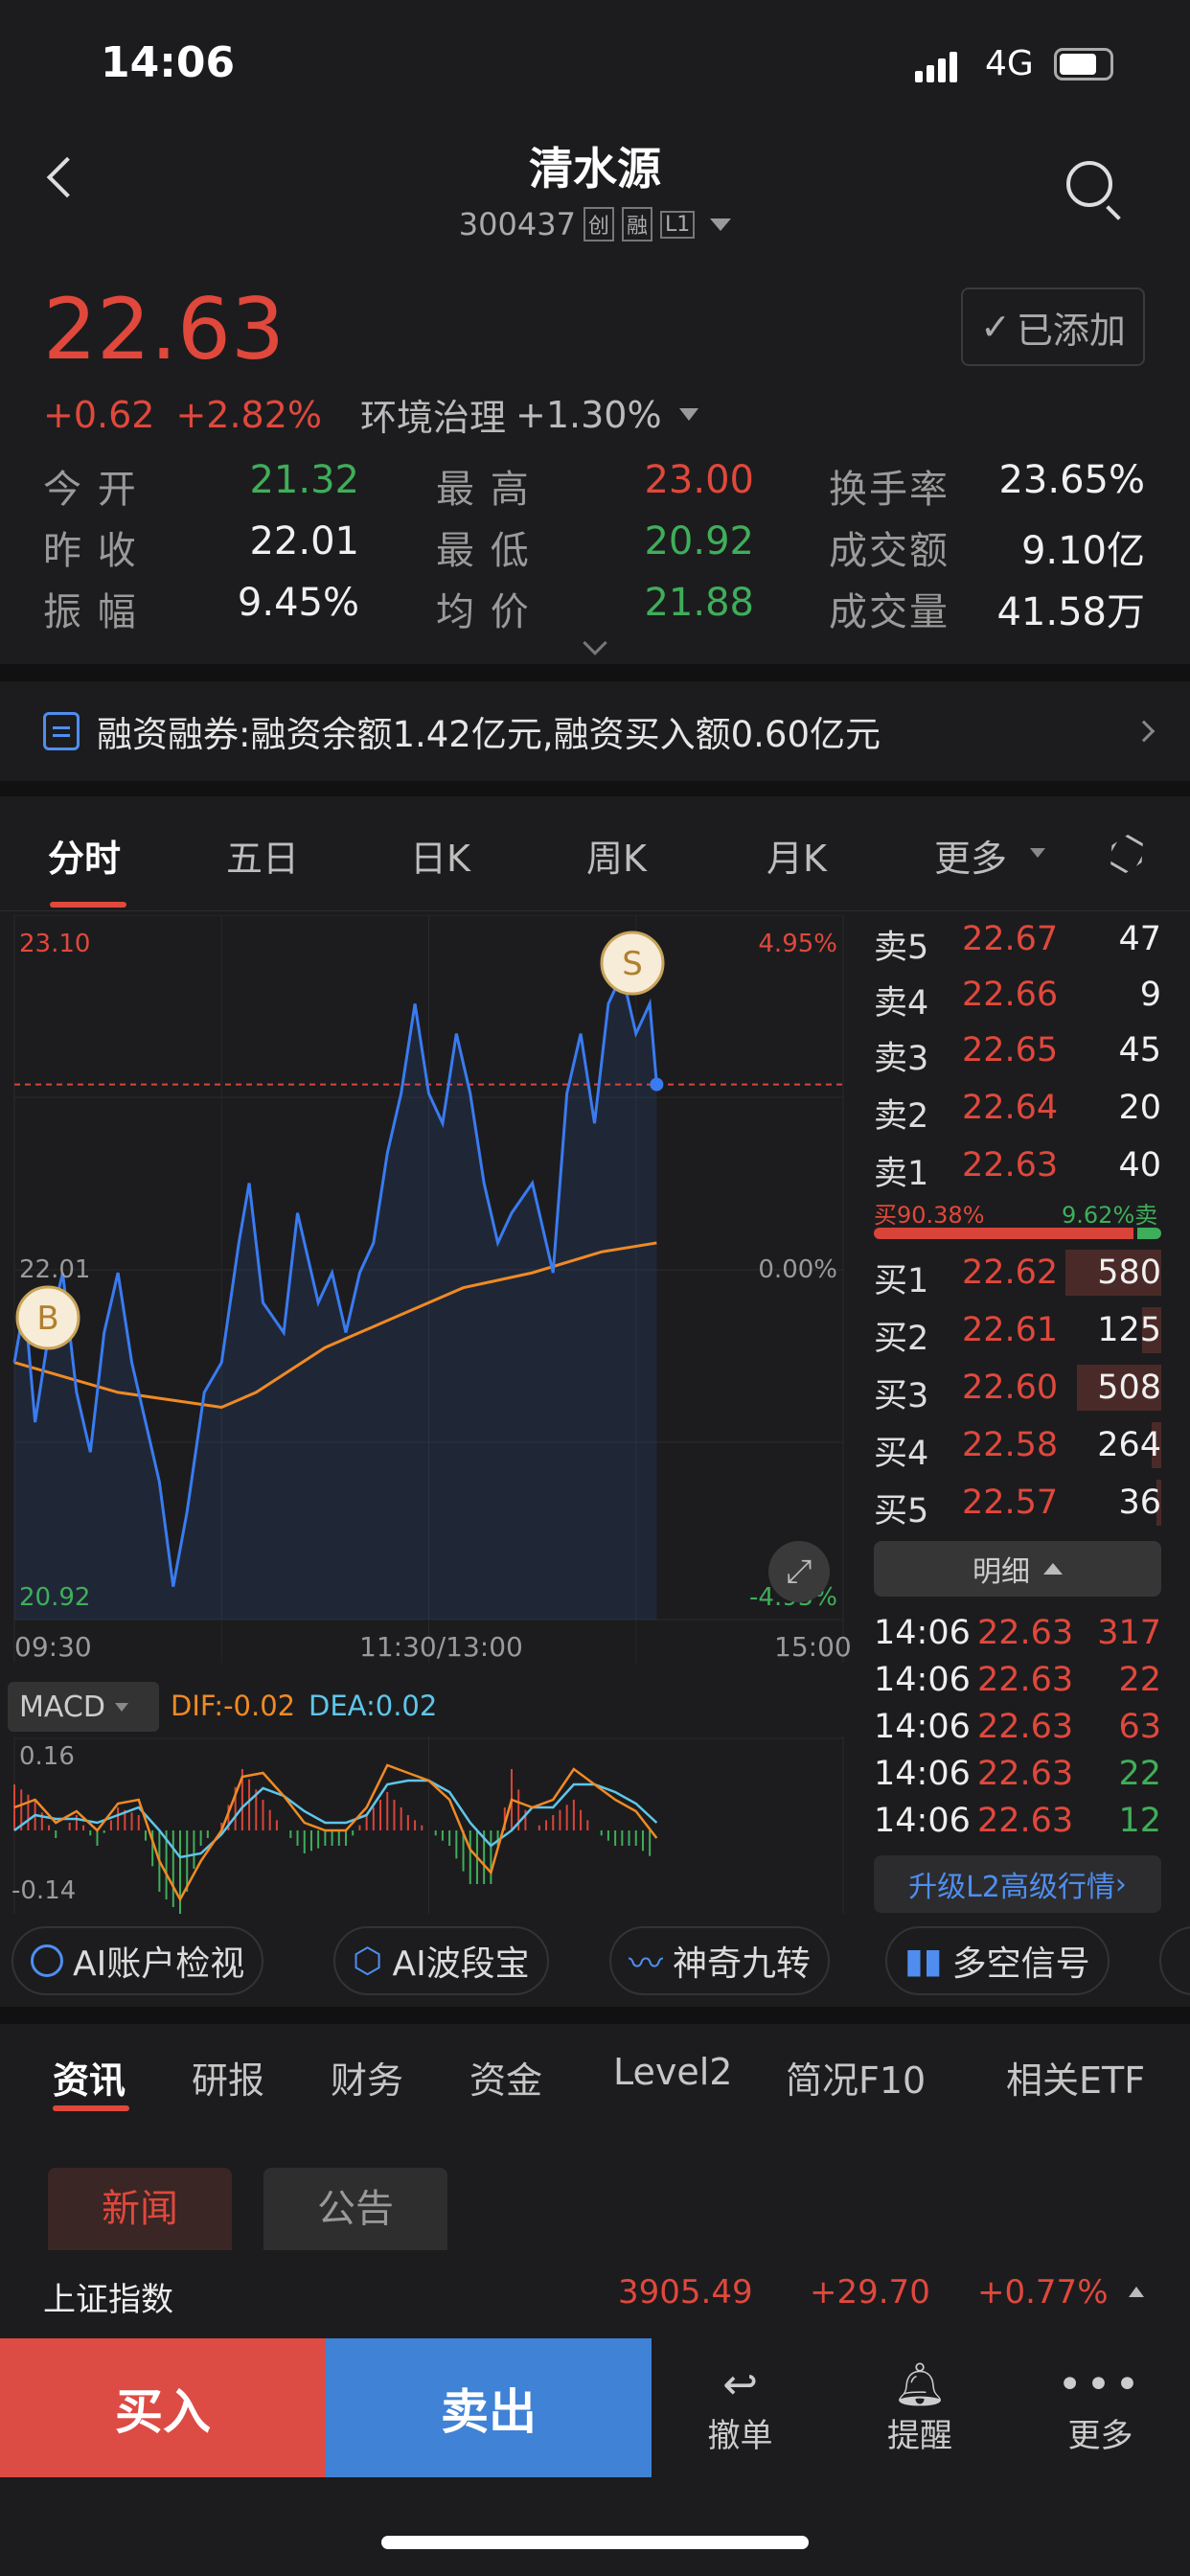 This screenshot has width=1190, height=2576. I want to click on avg-price-line, so click(335, 1325).